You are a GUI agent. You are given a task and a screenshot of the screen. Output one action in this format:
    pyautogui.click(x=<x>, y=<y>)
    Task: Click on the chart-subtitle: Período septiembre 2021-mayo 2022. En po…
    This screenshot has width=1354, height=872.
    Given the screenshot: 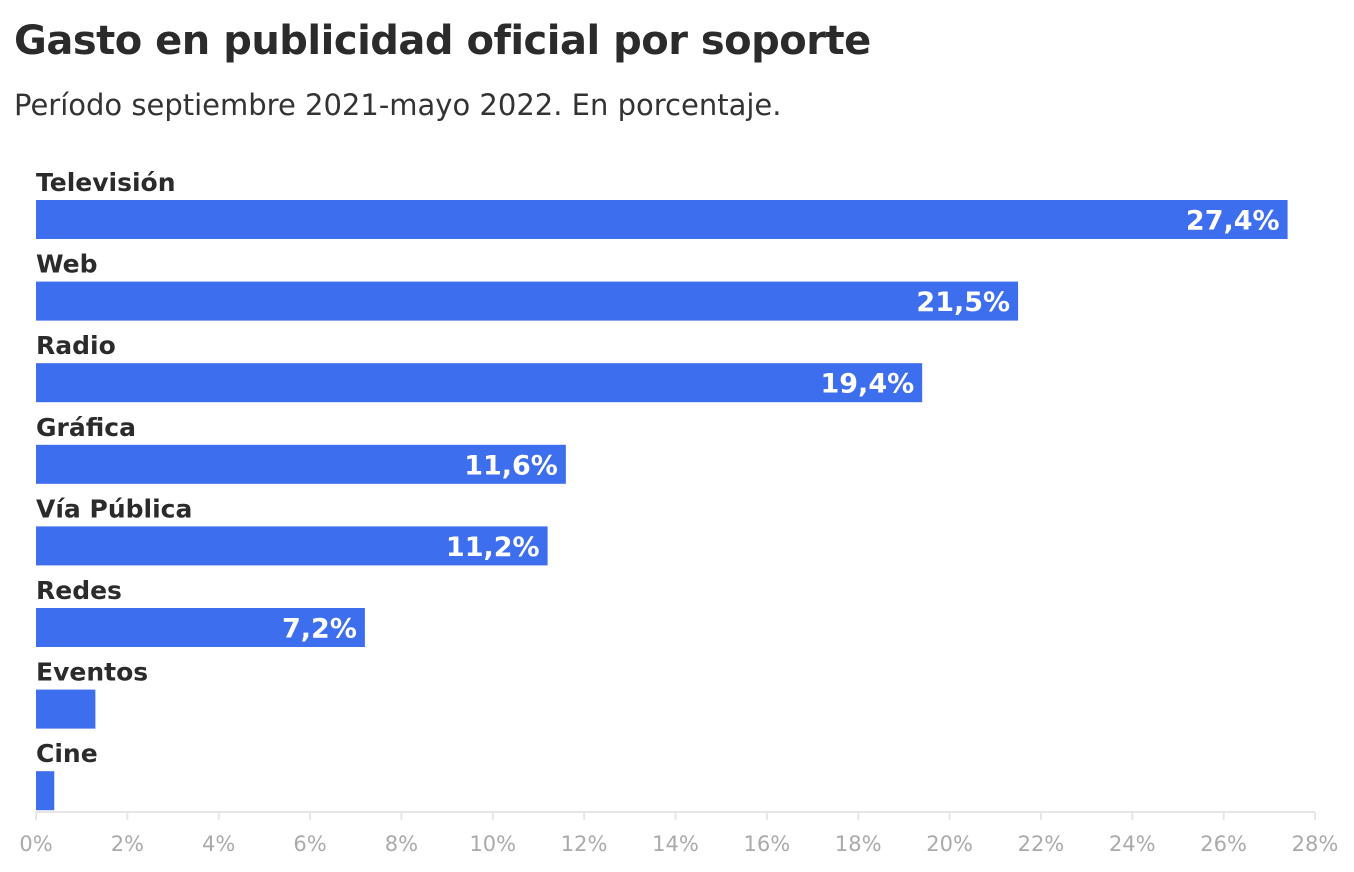 What is the action you would take?
    pyautogui.click(x=398, y=105)
    